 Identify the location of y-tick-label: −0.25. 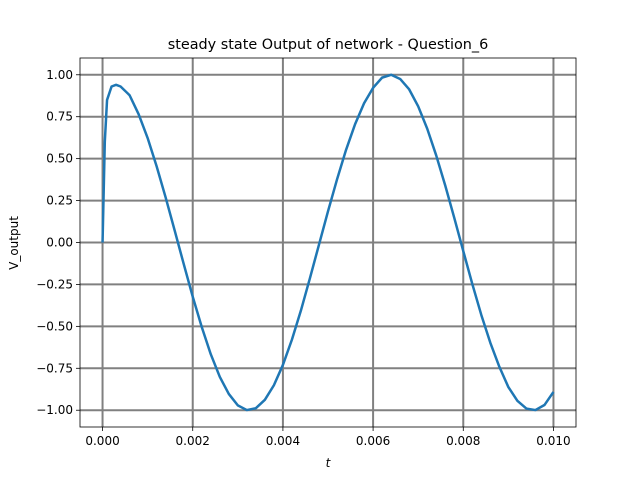
(54, 284).